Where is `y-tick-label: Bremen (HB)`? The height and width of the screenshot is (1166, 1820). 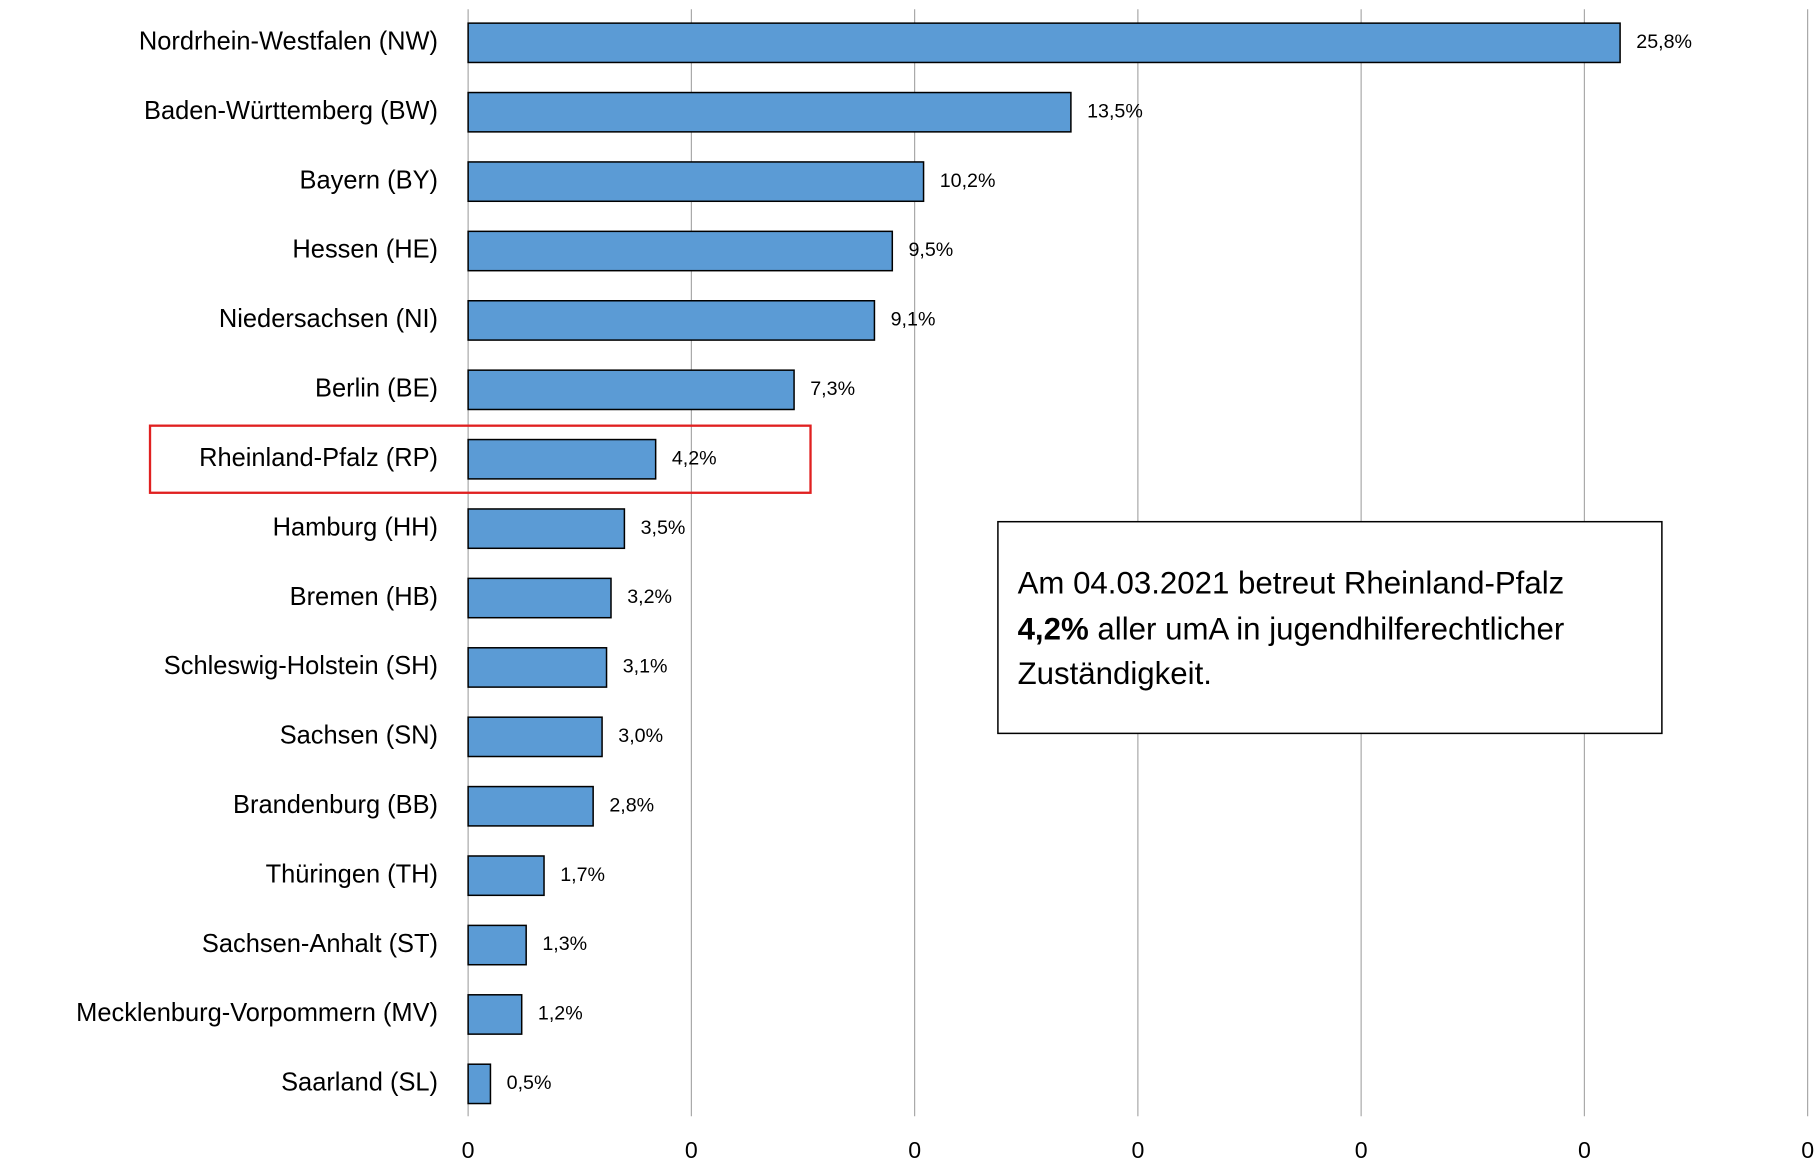 y-tick-label: Bremen (HB) is located at coordinates (364, 597).